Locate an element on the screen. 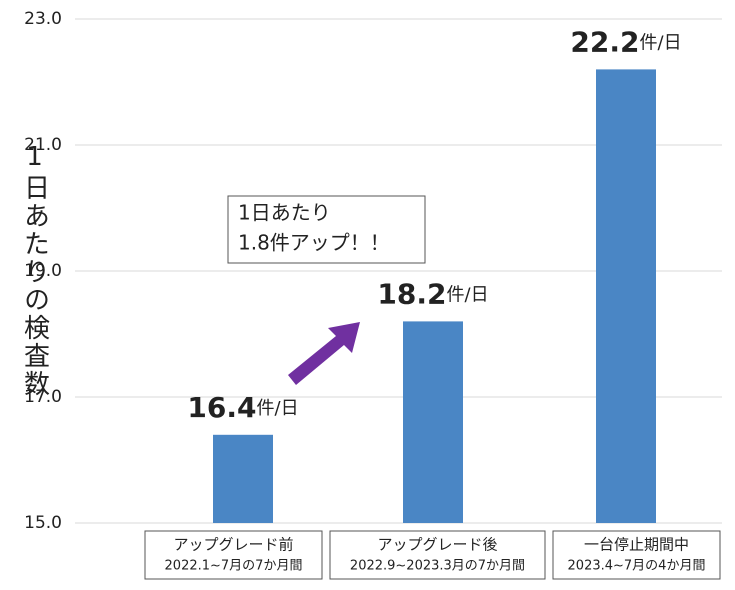 This screenshot has width=735, height=590. x-tick-label: アップグレード前 is located at coordinates (233, 545).